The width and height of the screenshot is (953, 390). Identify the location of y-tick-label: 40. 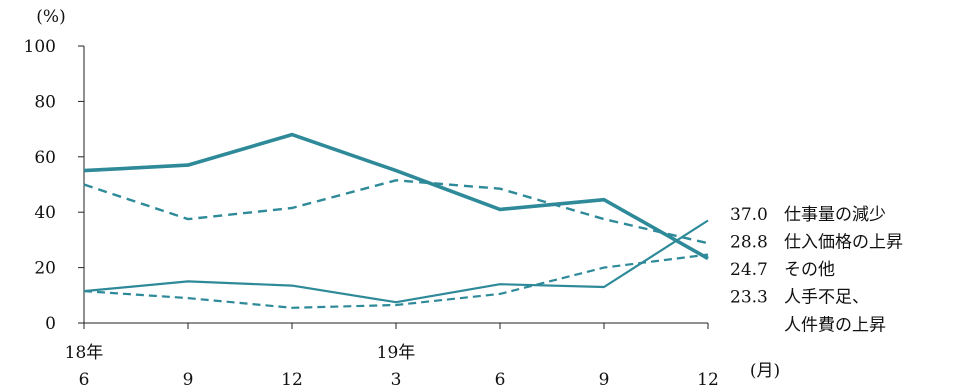
(45, 213).